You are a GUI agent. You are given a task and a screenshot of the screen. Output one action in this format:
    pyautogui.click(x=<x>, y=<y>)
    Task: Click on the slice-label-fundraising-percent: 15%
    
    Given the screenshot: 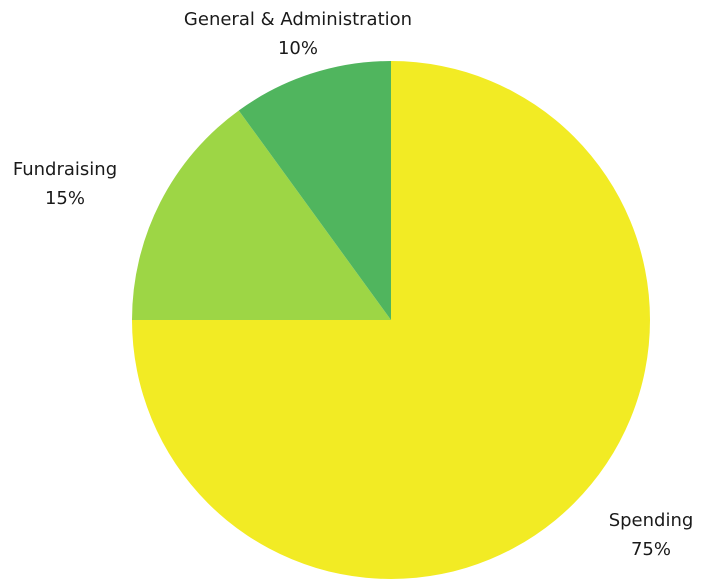 What is the action you would take?
    pyautogui.click(x=65, y=198)
    